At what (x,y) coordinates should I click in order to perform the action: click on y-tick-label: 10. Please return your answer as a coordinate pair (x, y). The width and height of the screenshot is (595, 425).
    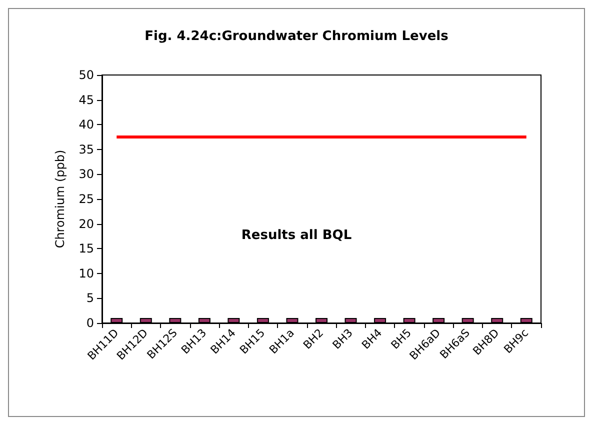
    Looking at the image, I should click on (86, 273).